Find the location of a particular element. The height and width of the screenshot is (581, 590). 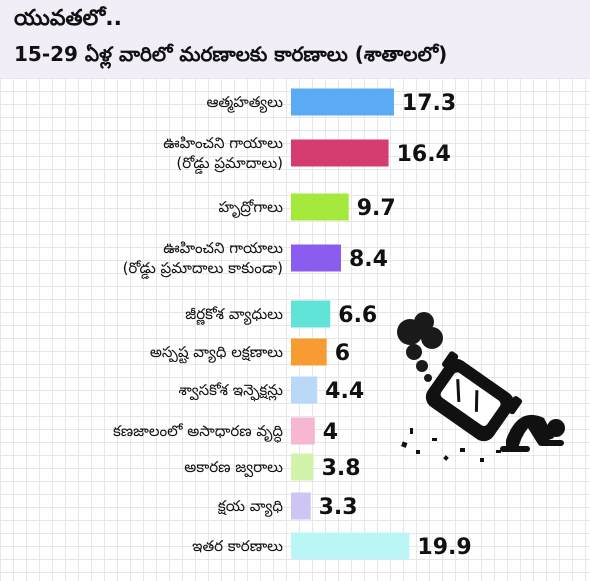

bar-value-label: 4 is located at coordinates (330, 432).